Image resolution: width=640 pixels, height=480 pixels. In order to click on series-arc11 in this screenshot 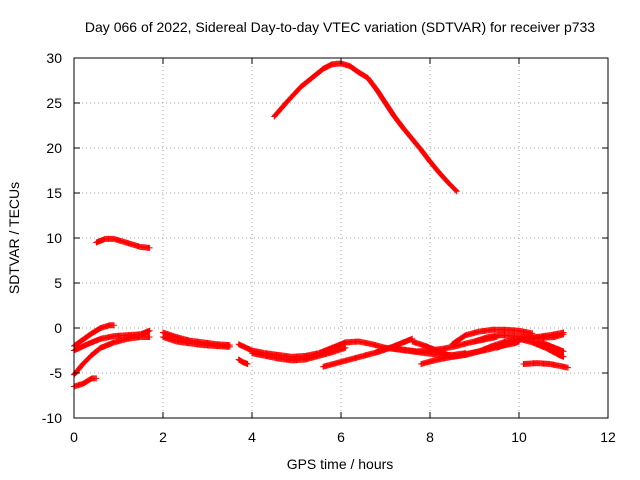, I will do `click(299, 354)`.